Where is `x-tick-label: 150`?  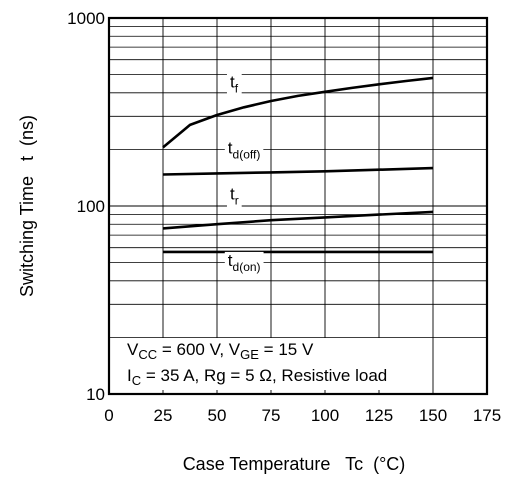
x-tick-label: 150 is located at coordinates (433, 415).